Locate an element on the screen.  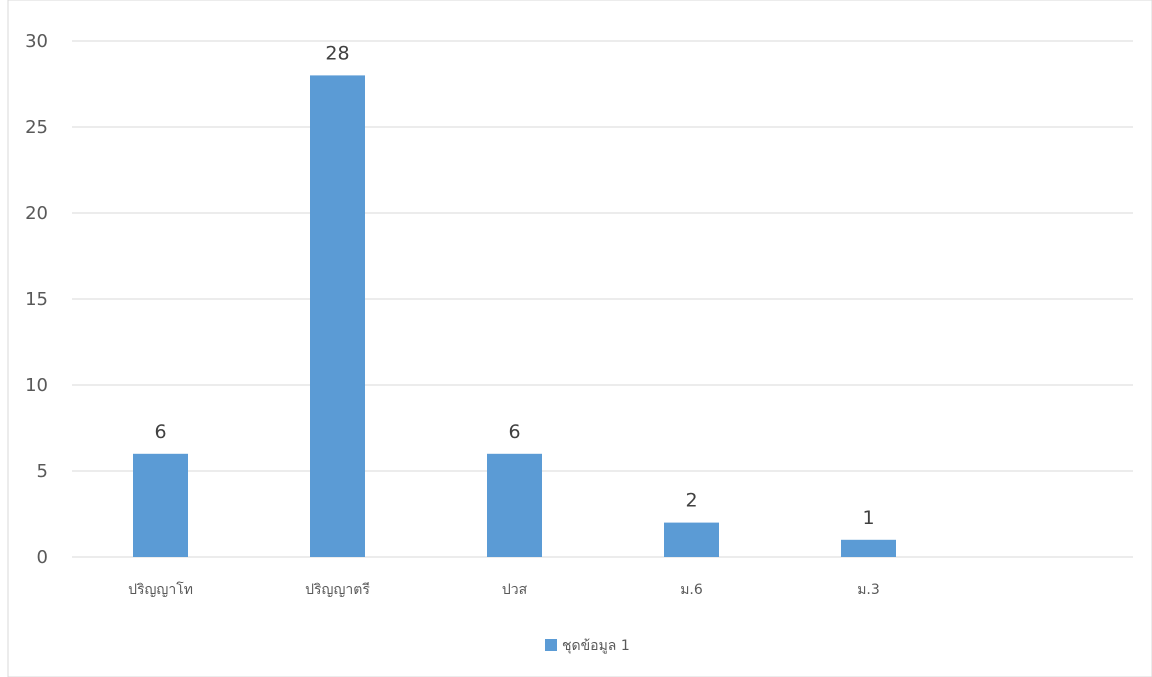
y-tick-label: 30 is located at coordinates (36, 41).